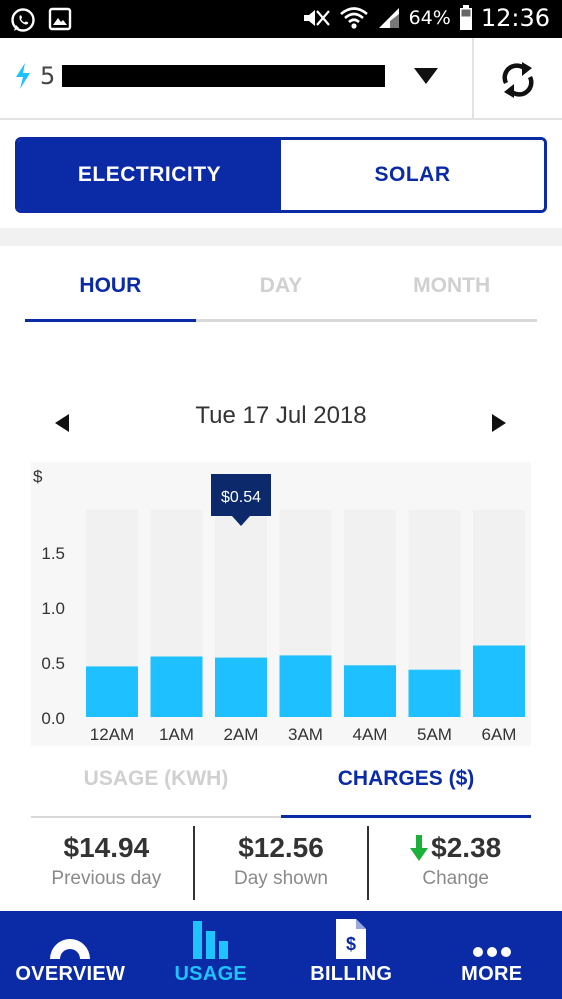  What do you see at coordinates (70, 974) in the screenshot?
I see `nav-overview-label: OVERVIEW` at bounding box center [70, 974].